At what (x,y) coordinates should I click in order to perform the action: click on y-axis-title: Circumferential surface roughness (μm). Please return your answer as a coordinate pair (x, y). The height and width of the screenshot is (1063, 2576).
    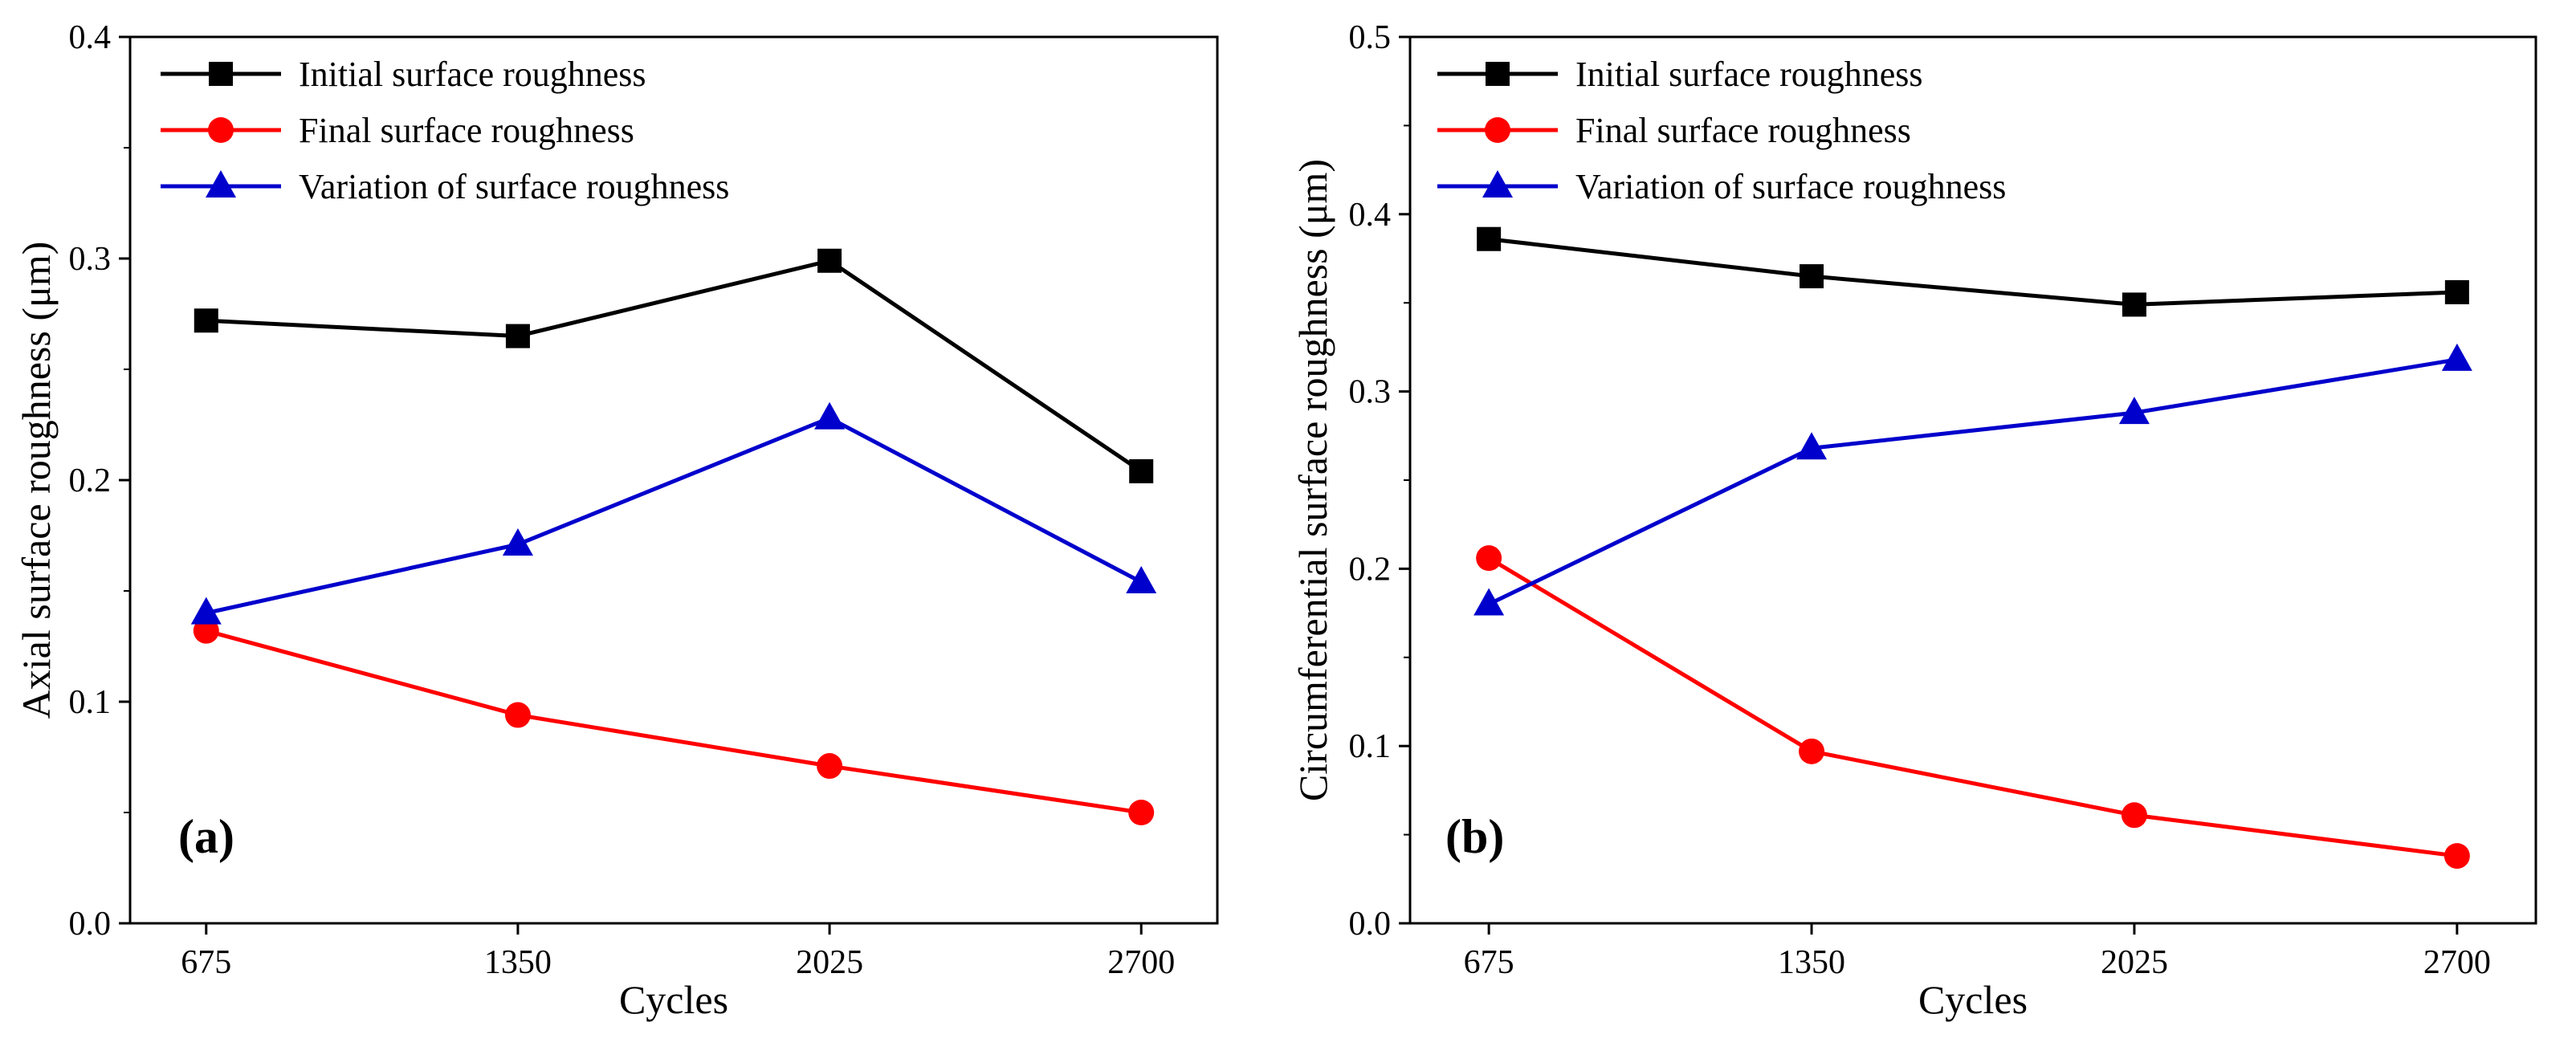
    Looking at the image, I should click on (1312, 480).